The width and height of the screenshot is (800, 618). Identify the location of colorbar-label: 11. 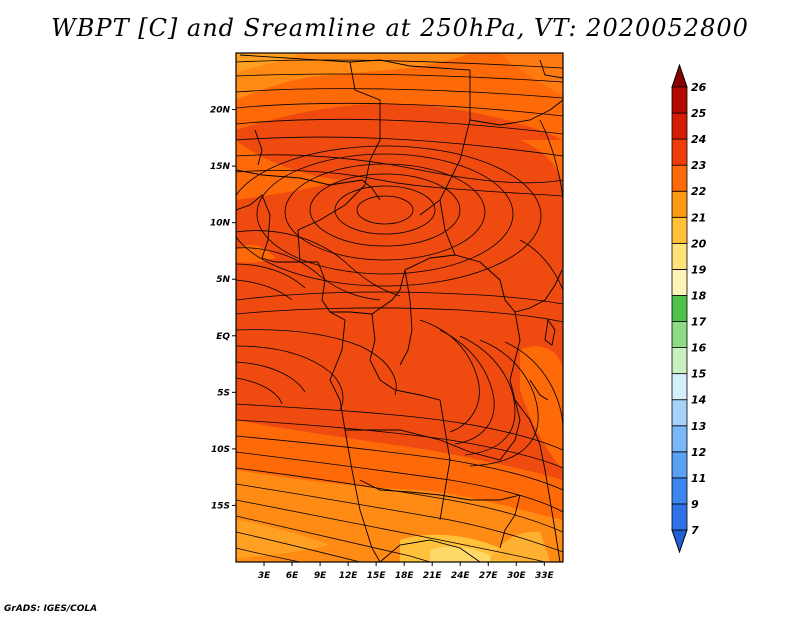
(698, 478).